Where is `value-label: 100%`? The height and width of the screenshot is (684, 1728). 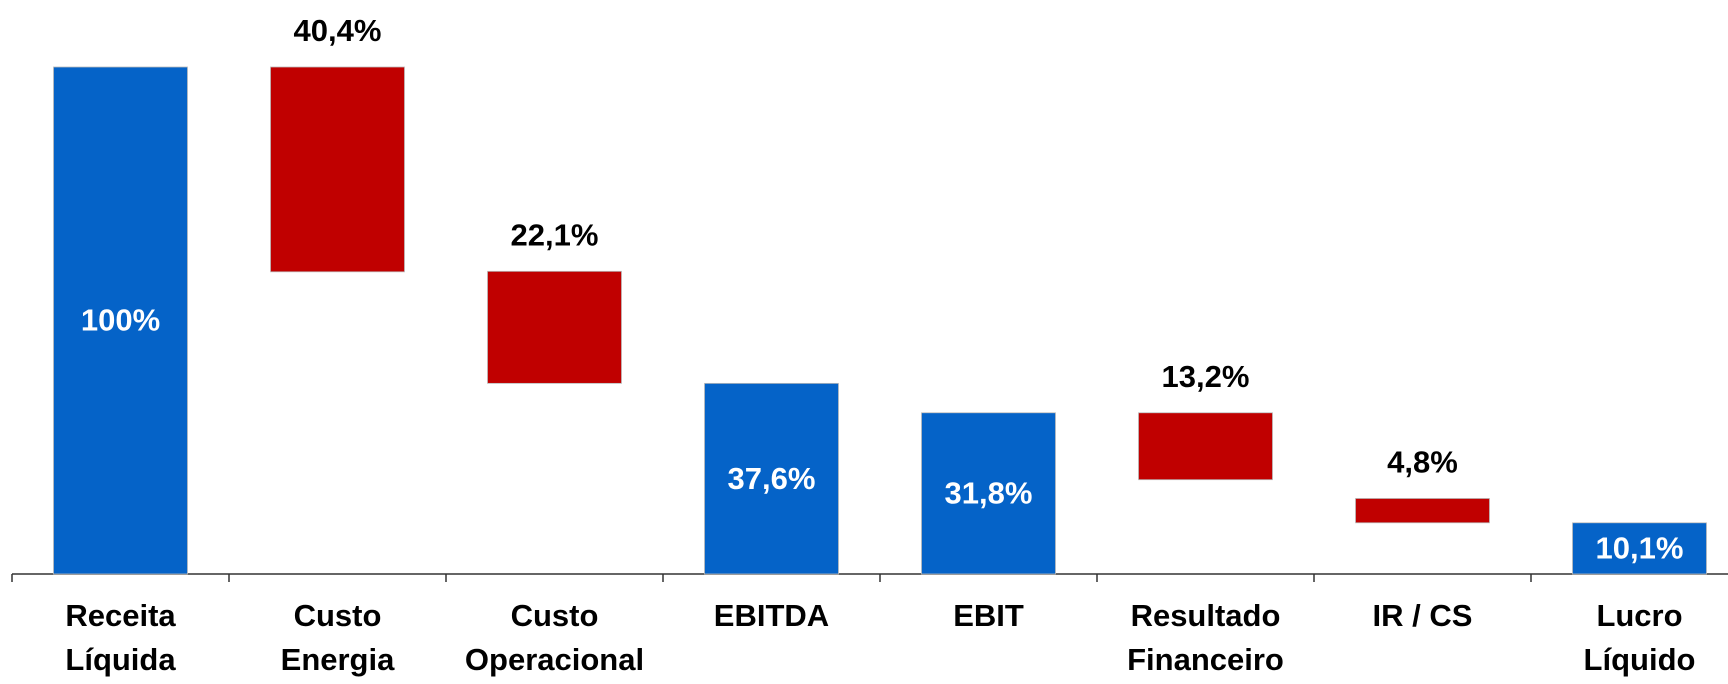 value-label: 100% is located at coordinates (120, 320).